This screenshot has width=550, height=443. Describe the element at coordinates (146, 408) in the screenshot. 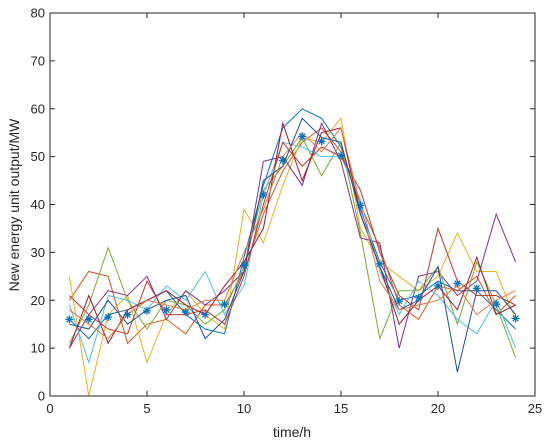

I see `x-tick-label: 5` at that location.